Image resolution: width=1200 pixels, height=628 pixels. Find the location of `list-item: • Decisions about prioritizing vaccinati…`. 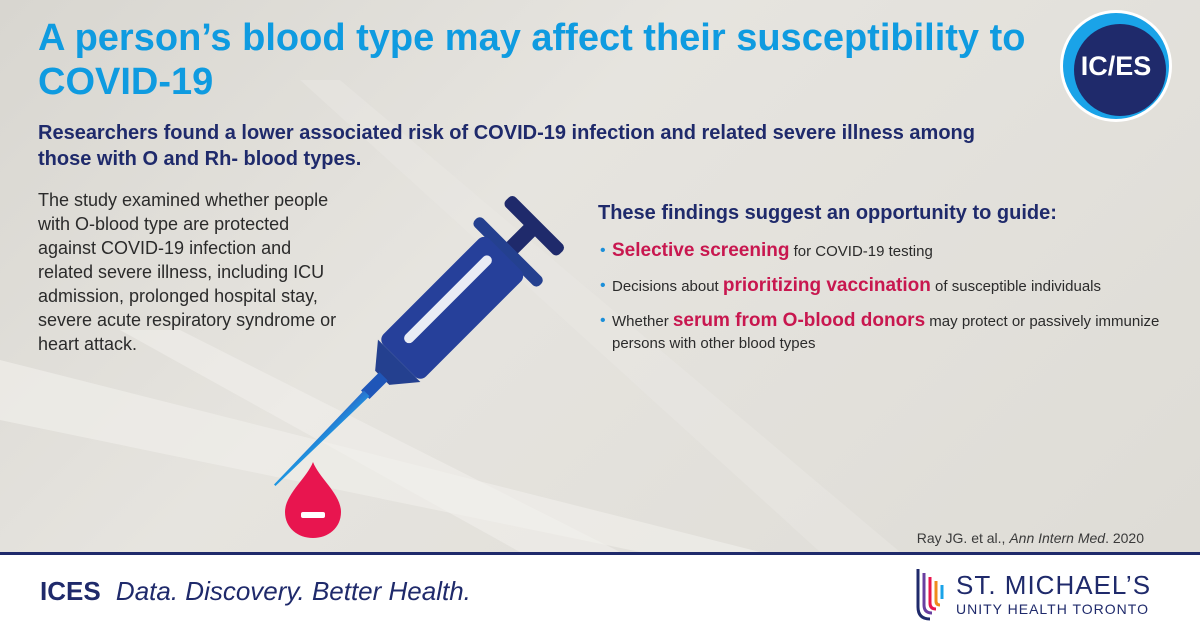

list-item: • Decisions about prioritizing vaccinati… is located at coordinates (850, 285).